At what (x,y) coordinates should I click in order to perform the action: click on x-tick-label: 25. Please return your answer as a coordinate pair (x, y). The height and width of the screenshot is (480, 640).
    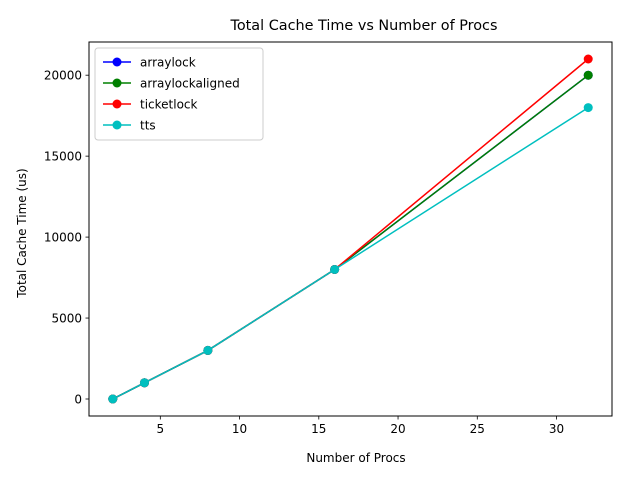
    Looking at the image, I should click on (477, 429).